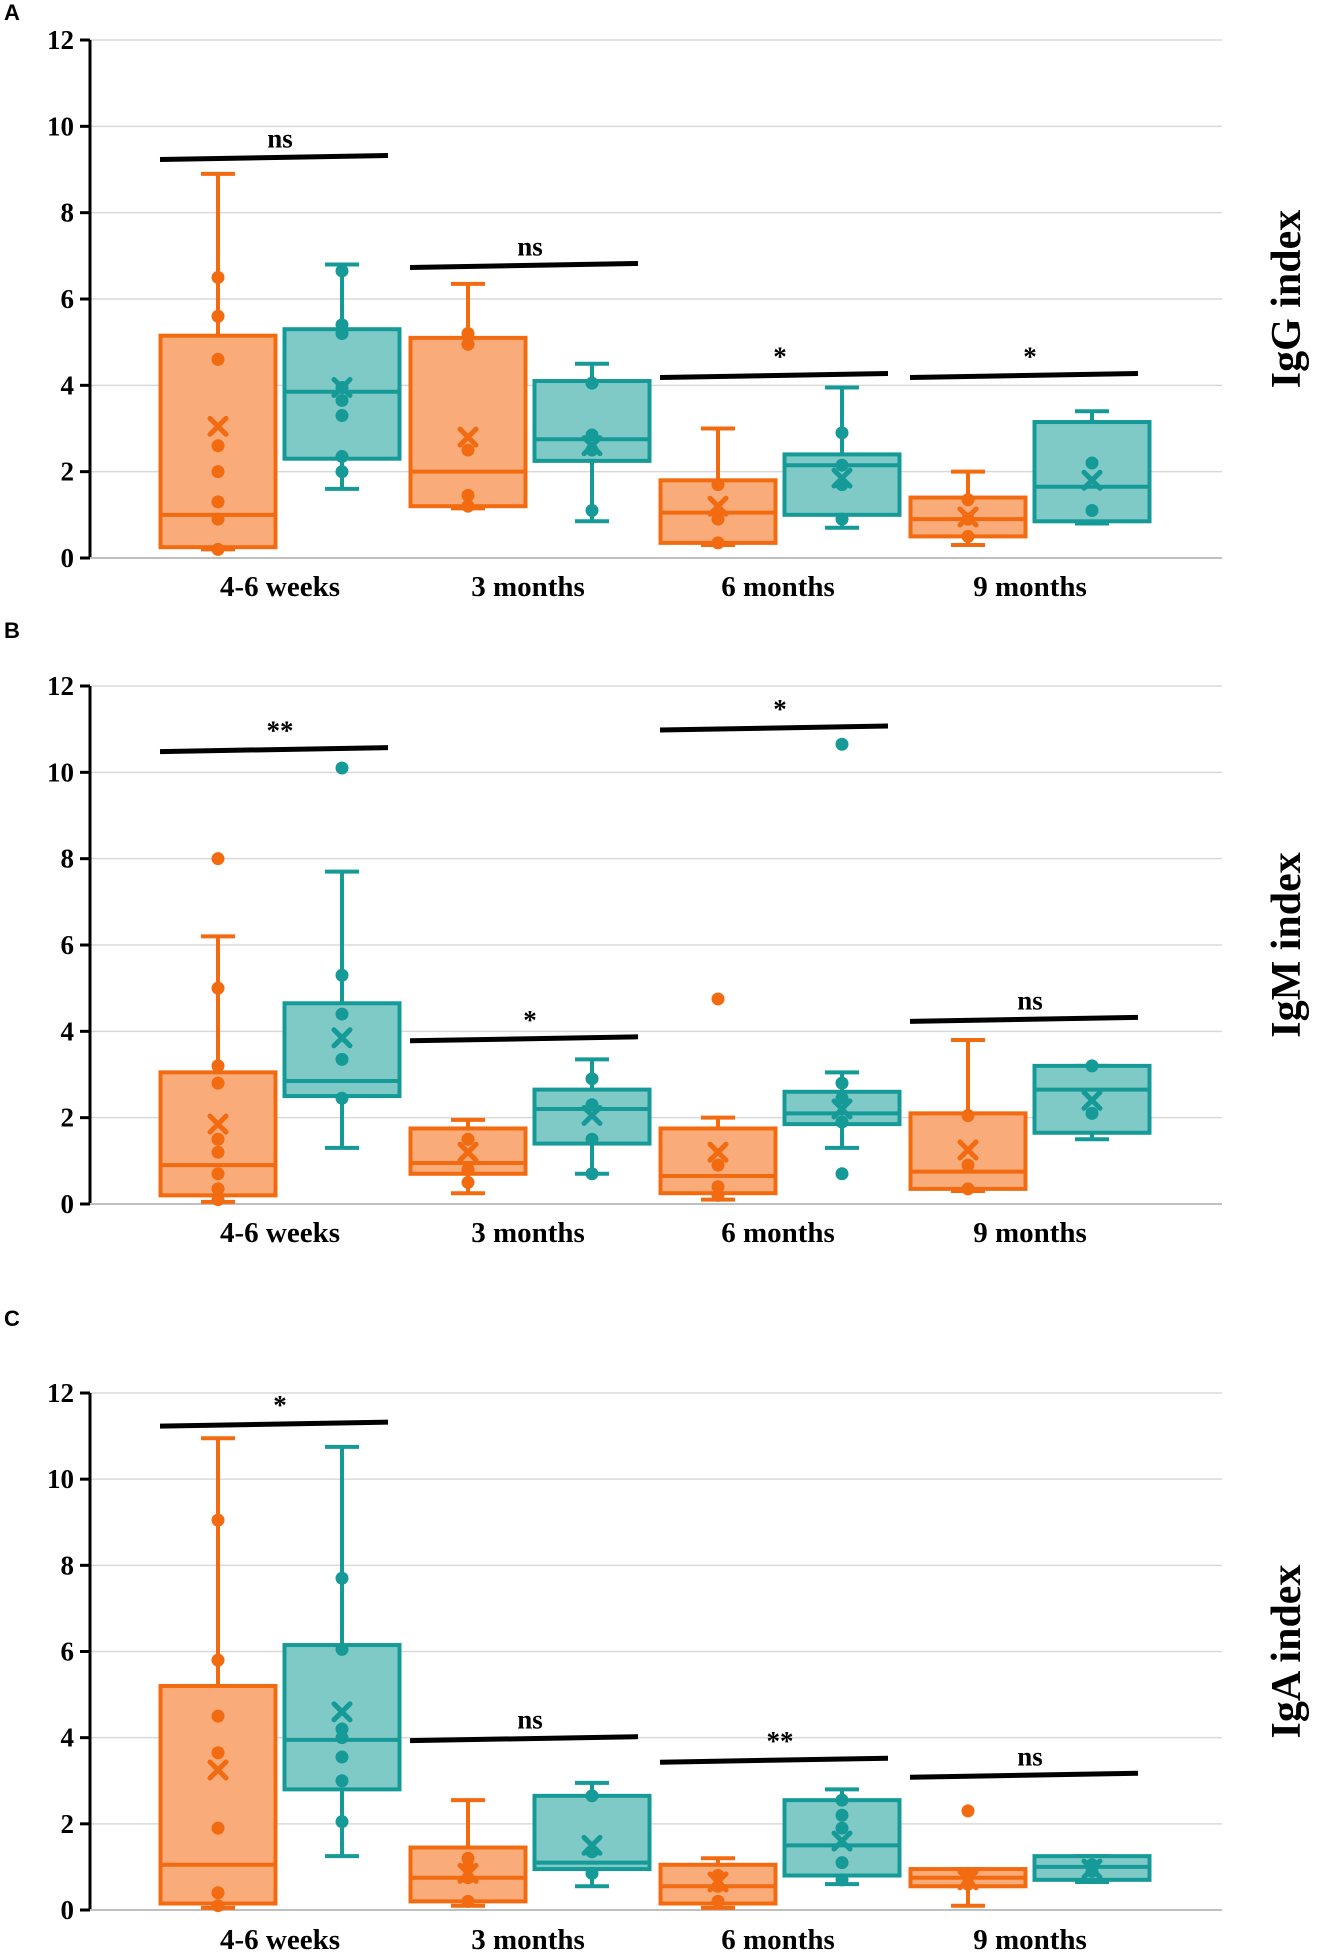  What do you see at coordinates (1030, 1940) in the screenshot?
I see `x-tick-label: 9 months` at bounding box center [1030, 1940].